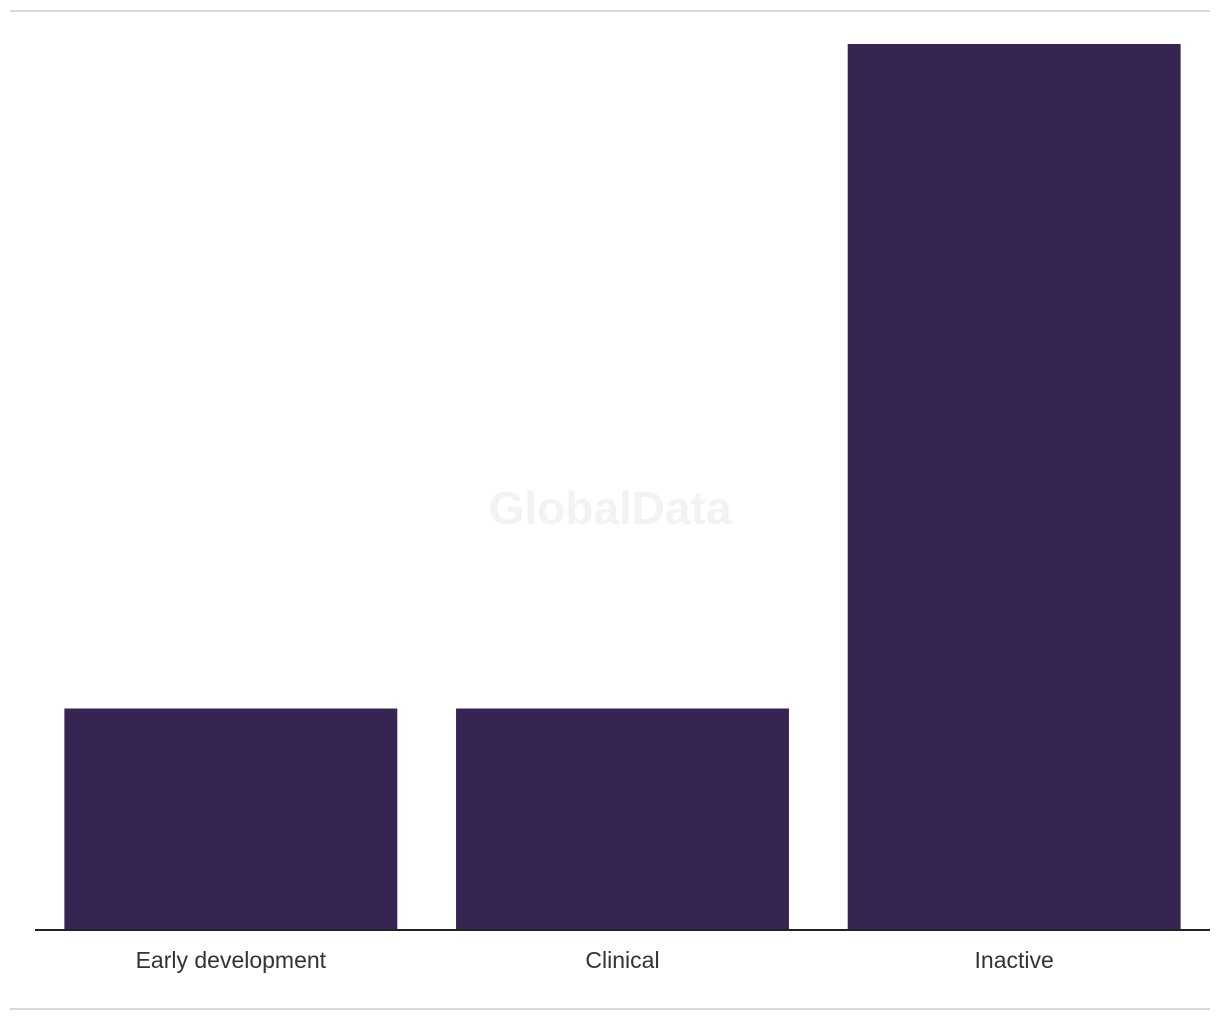 This screenshot has width=1220, height=1020. What do you see at coordinates (1014, 960) in the screenshot?
I see `x-tick-label: Inactive` at bounding box center [1014, 960].